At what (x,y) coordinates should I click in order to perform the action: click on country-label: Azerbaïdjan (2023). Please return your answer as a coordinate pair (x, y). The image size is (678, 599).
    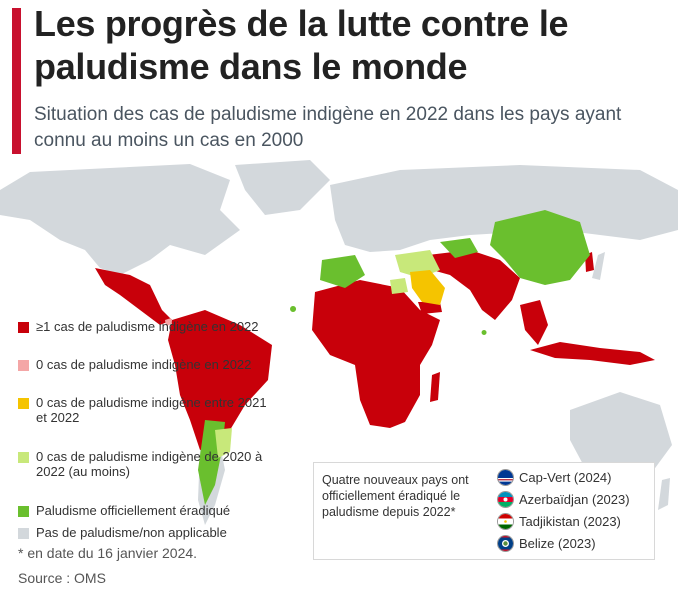
    Looking at the image, I should click on (574, 499).